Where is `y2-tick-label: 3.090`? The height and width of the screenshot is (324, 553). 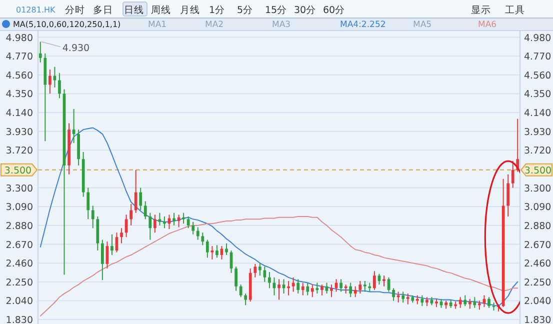
y2-tick-label: 3.090 is located at coordinates (538, 208).